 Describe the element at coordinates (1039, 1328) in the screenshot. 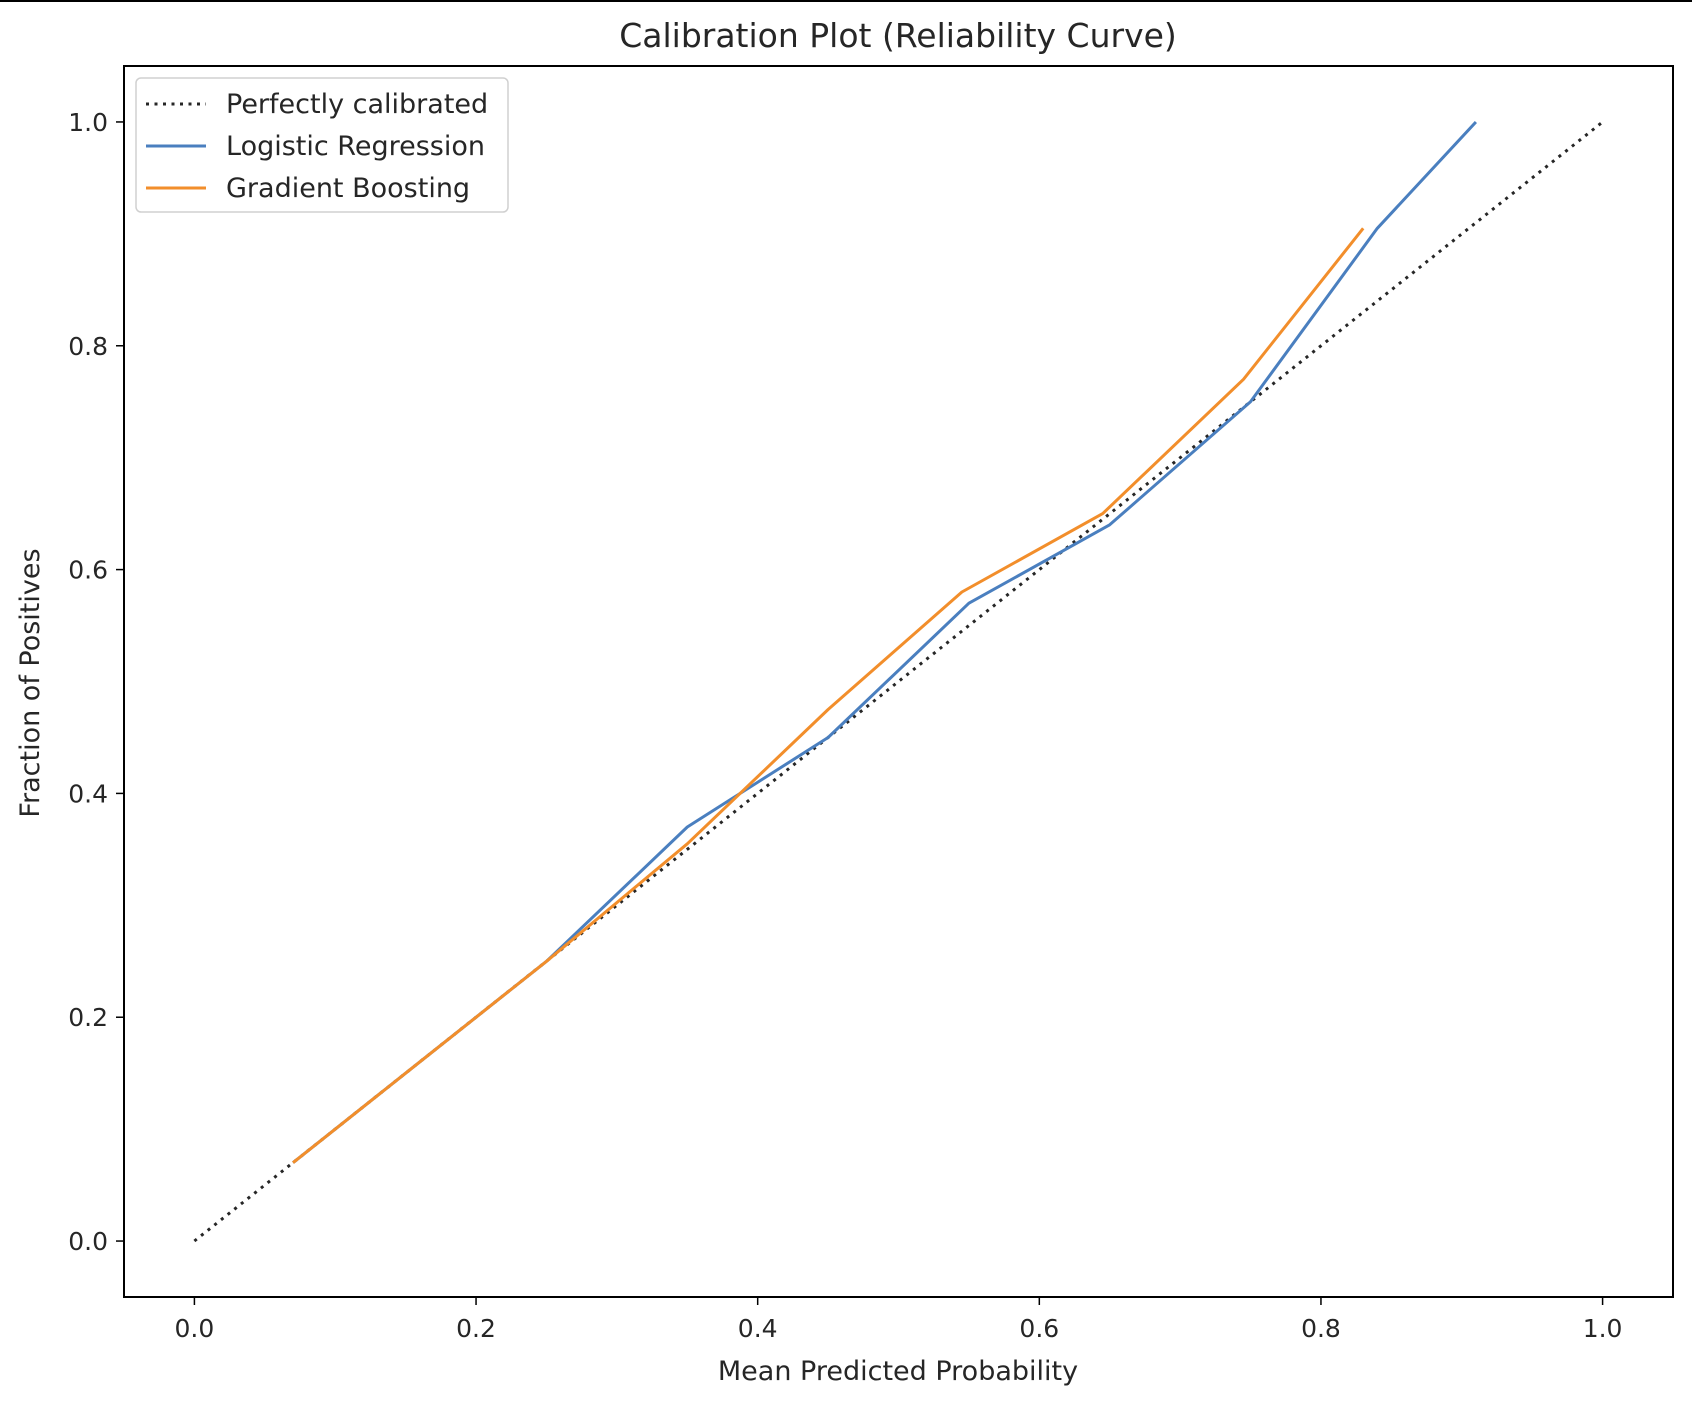

I see `x-tick-label: 0.6` at that location.